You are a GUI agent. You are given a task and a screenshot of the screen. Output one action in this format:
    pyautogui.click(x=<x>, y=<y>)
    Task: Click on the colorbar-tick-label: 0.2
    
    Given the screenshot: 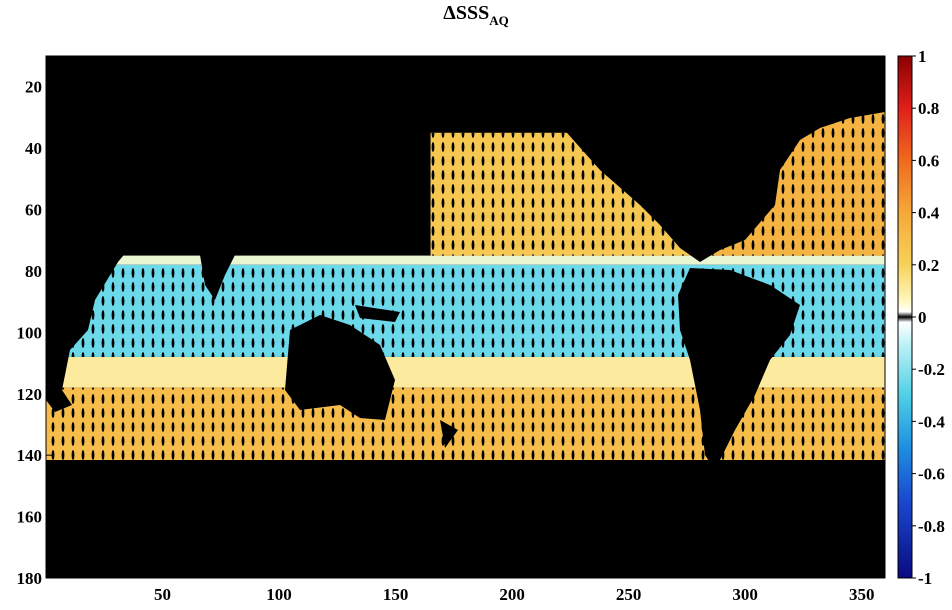 What is the action you would take?
    pyautogui.click(x=928, y=265)
    